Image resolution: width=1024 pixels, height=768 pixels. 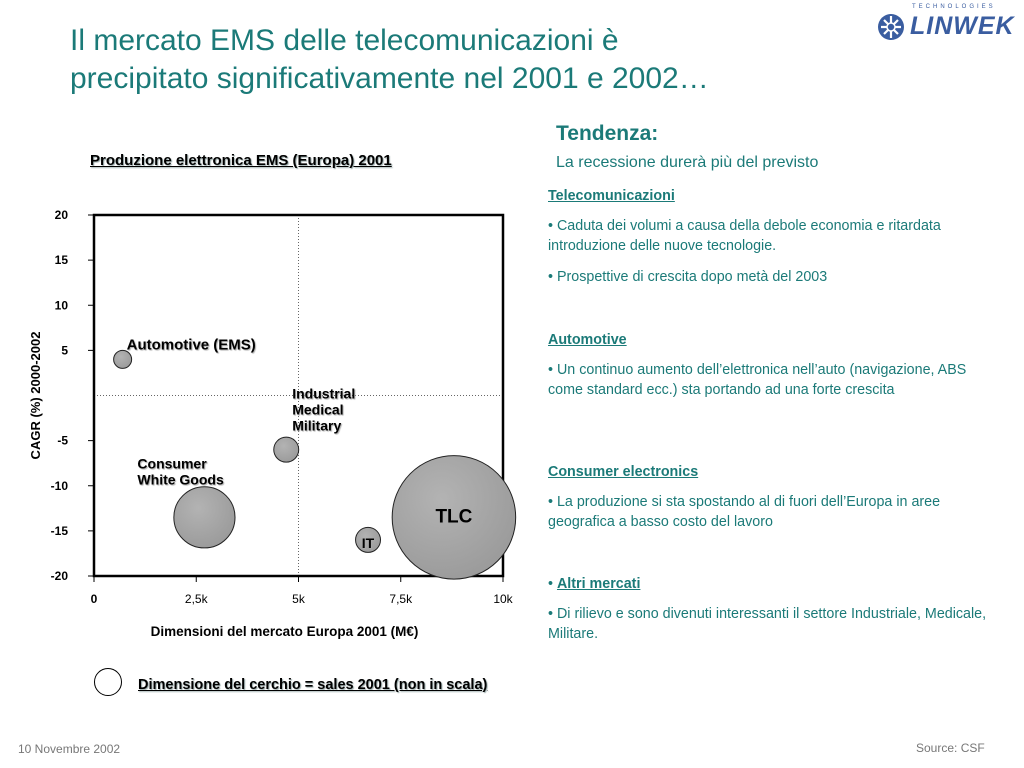 I want to click on company-logo, so click(x=944, y=26).